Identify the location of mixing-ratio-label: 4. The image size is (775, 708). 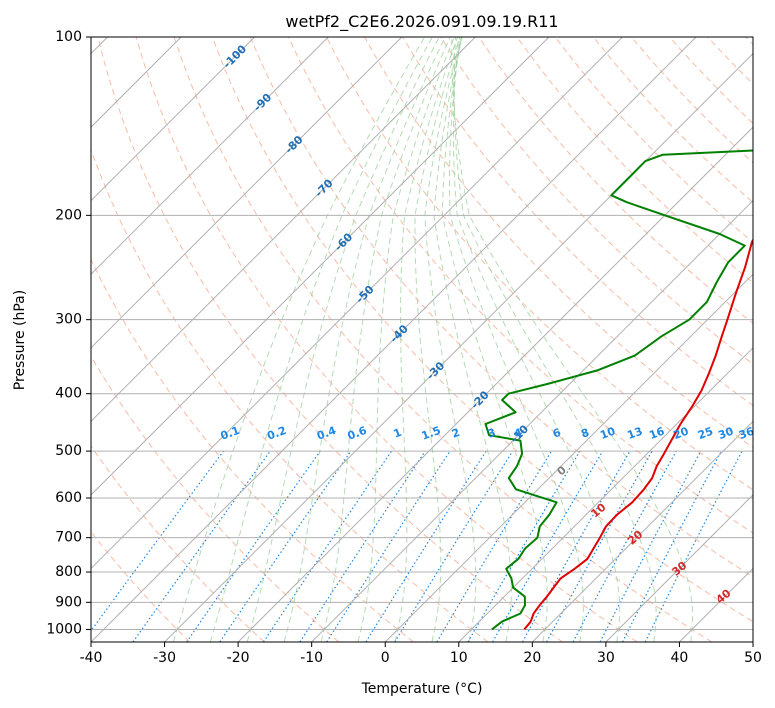
(518, 433).